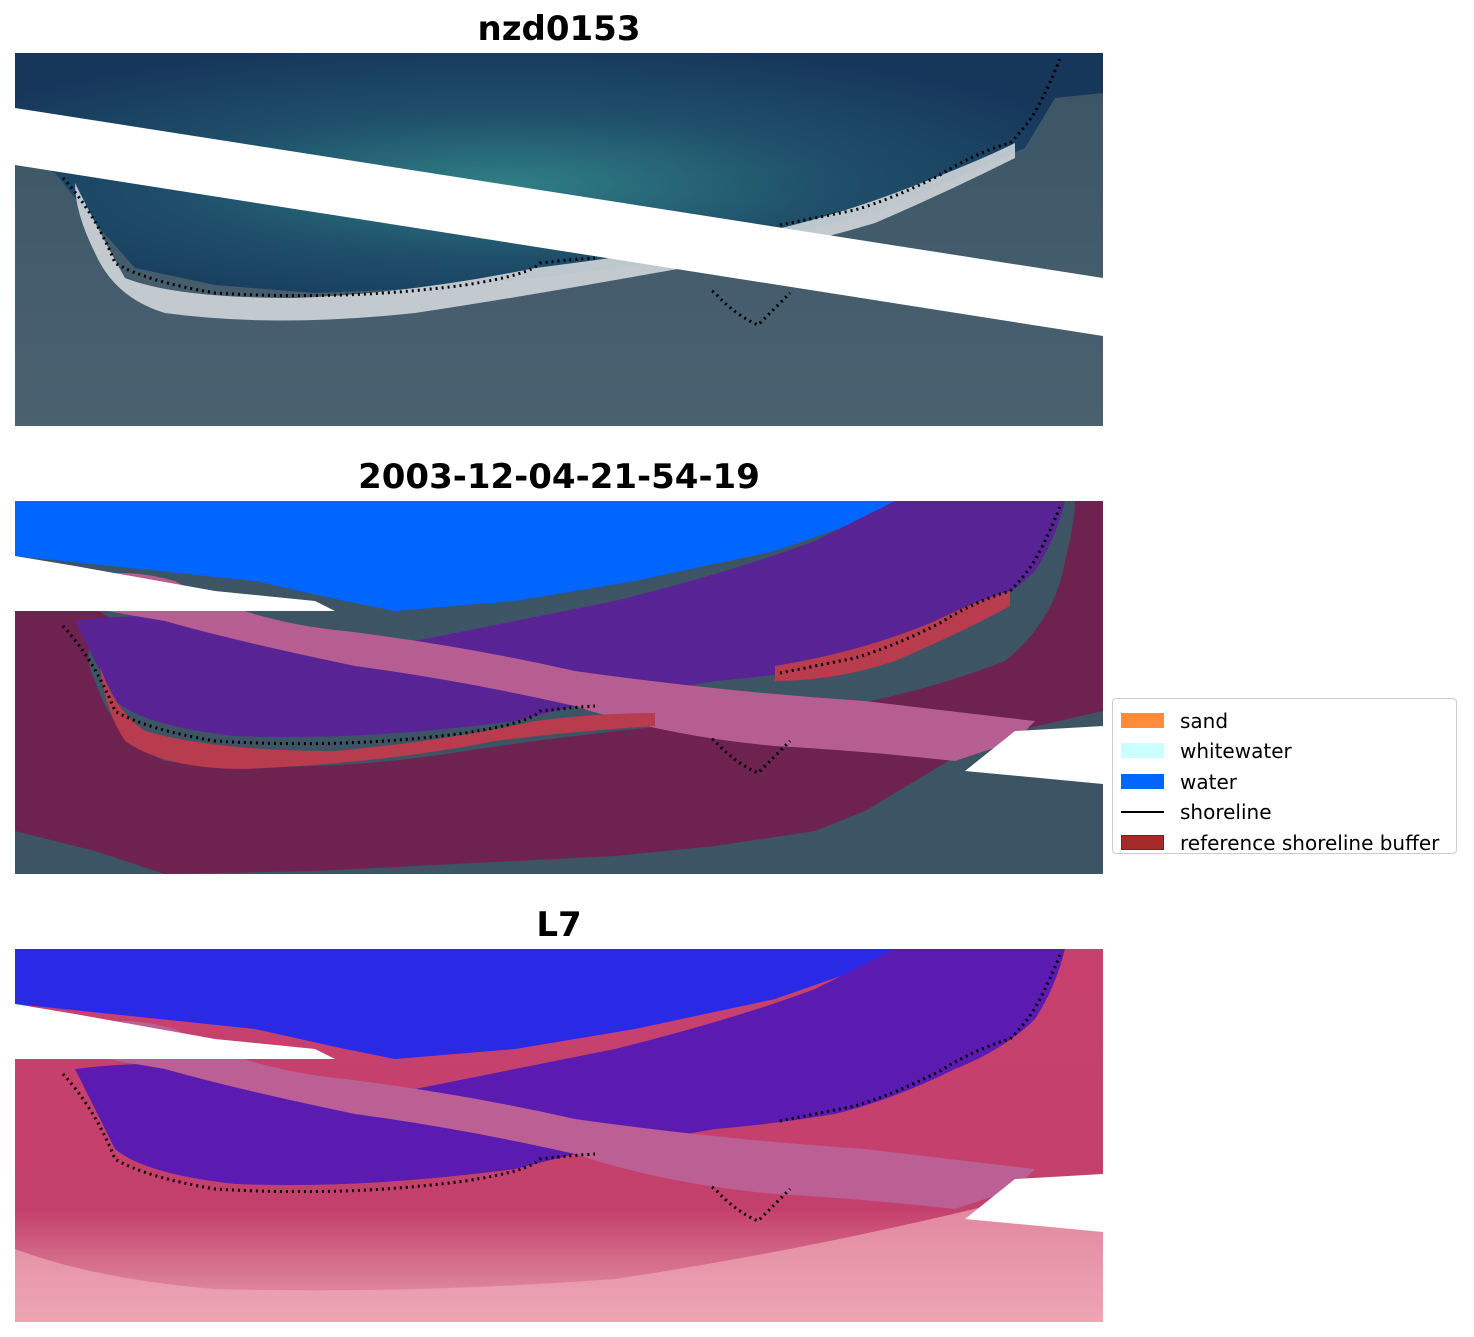 The height and width of the screenshot is (1337, 1474). Describe the element at coordinates (1284, 781) in the screenshot. I see `legend-item-water: water` at that location.